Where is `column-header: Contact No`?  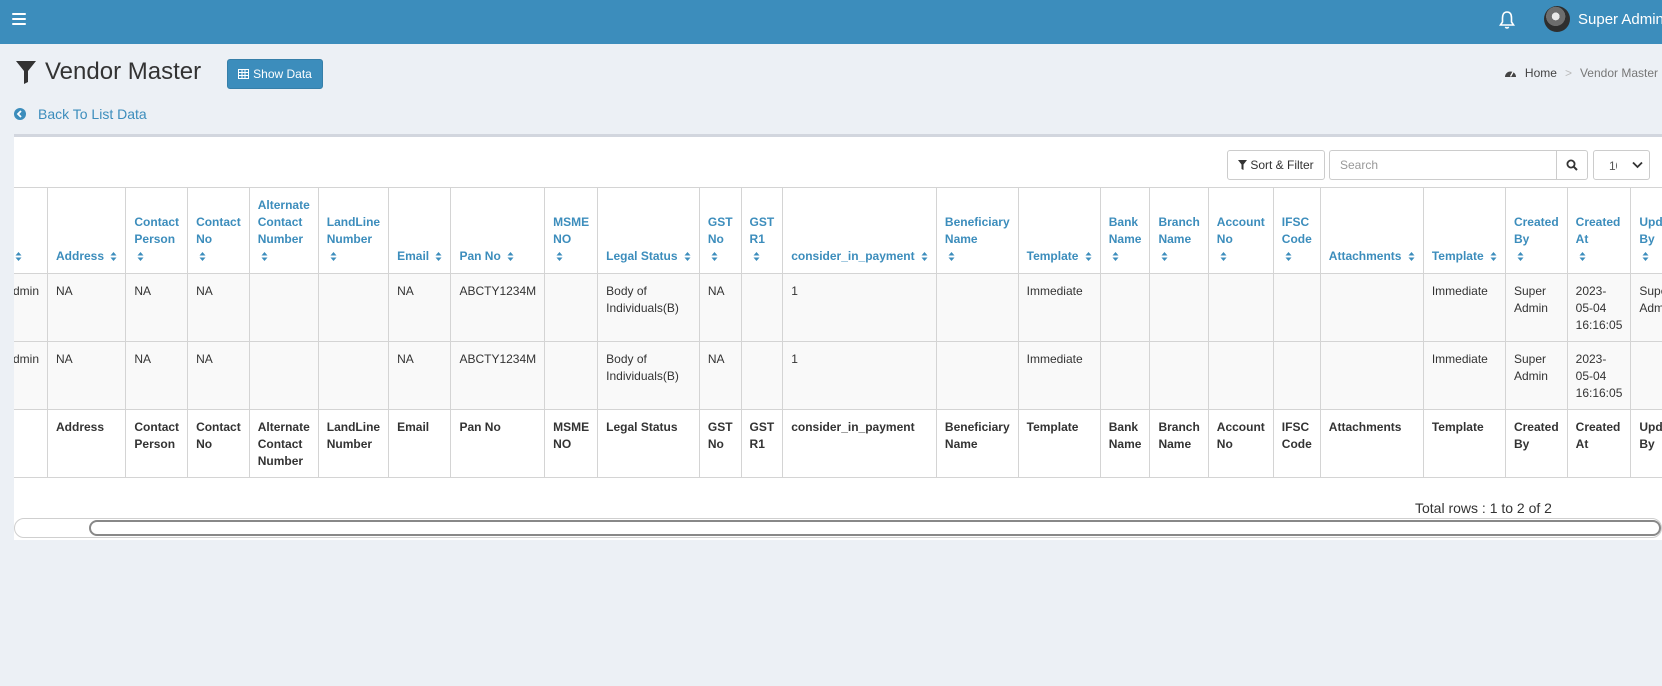 column-header: Contact No is located at coordinates (218, 230).